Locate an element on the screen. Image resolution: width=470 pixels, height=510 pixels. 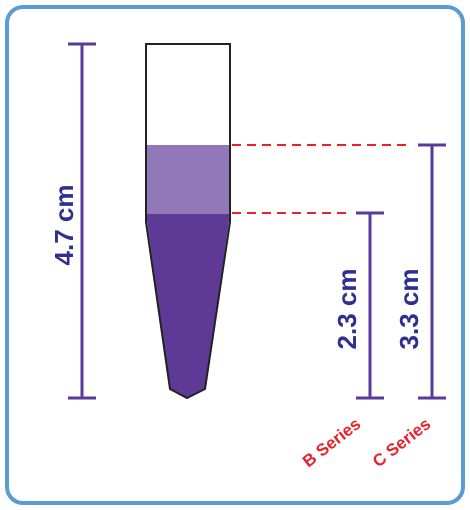
tube-light-layer is located at coordinates (188, 179).